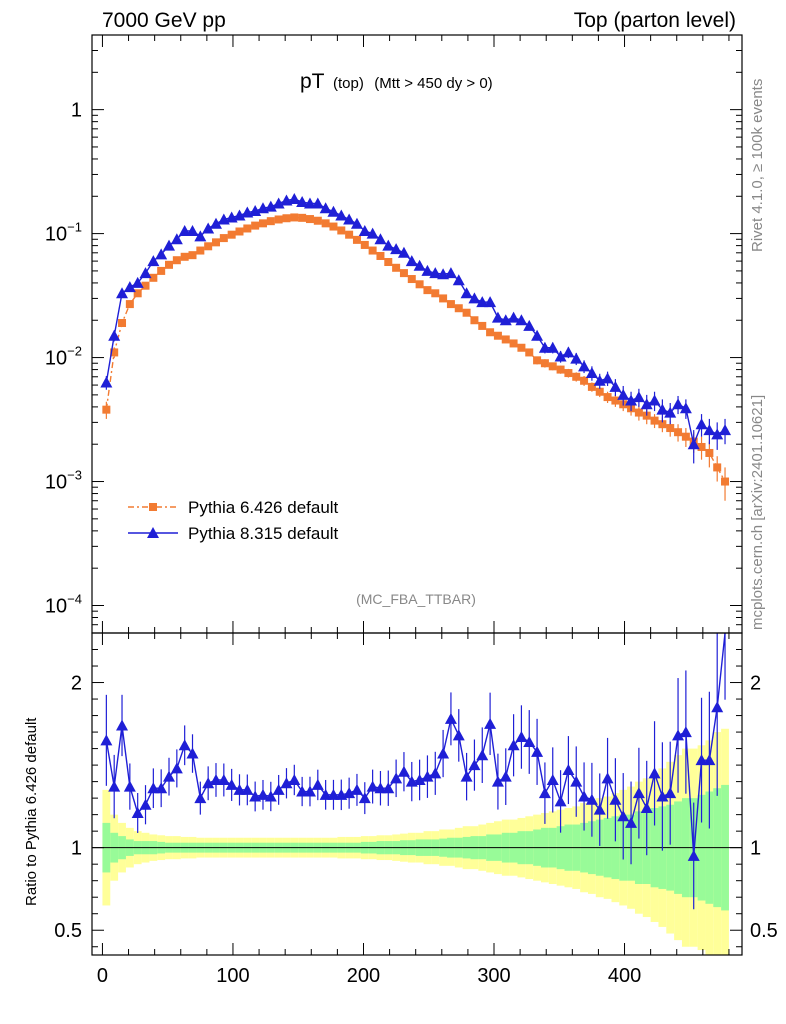 The image size is (786, 1024). Describe the element at coordinates (263, 507) in the screenshot. I see `legend-label-pythia6: Pythia 6.426 default` at that location.